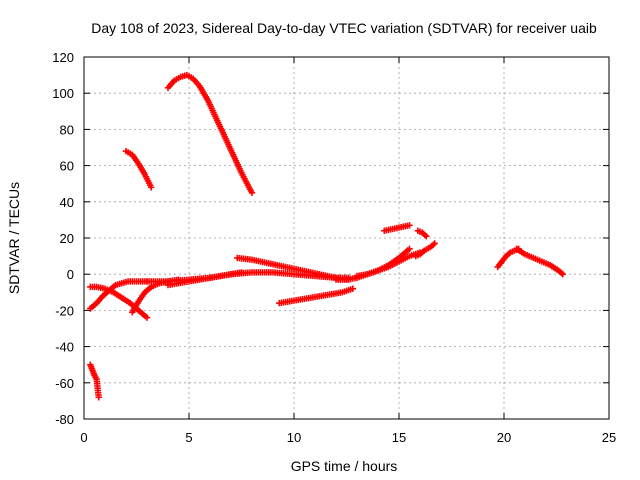  What do you see at coordinates (67, 166) in the screenshot?
I see `y-tick-label: 60` at bounding box center [67, 166].